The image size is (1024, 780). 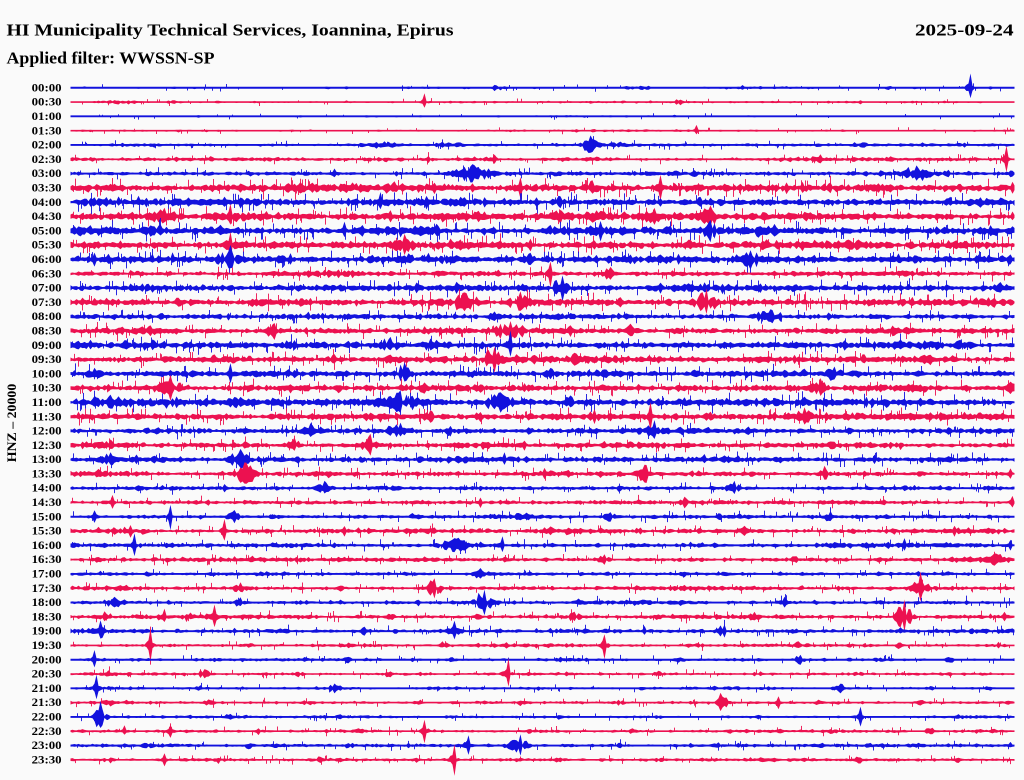 What do you see at coordinates (47, 545) in the screenshot?
I see `svg-text: 16:00` at bounding box center [47, 545].